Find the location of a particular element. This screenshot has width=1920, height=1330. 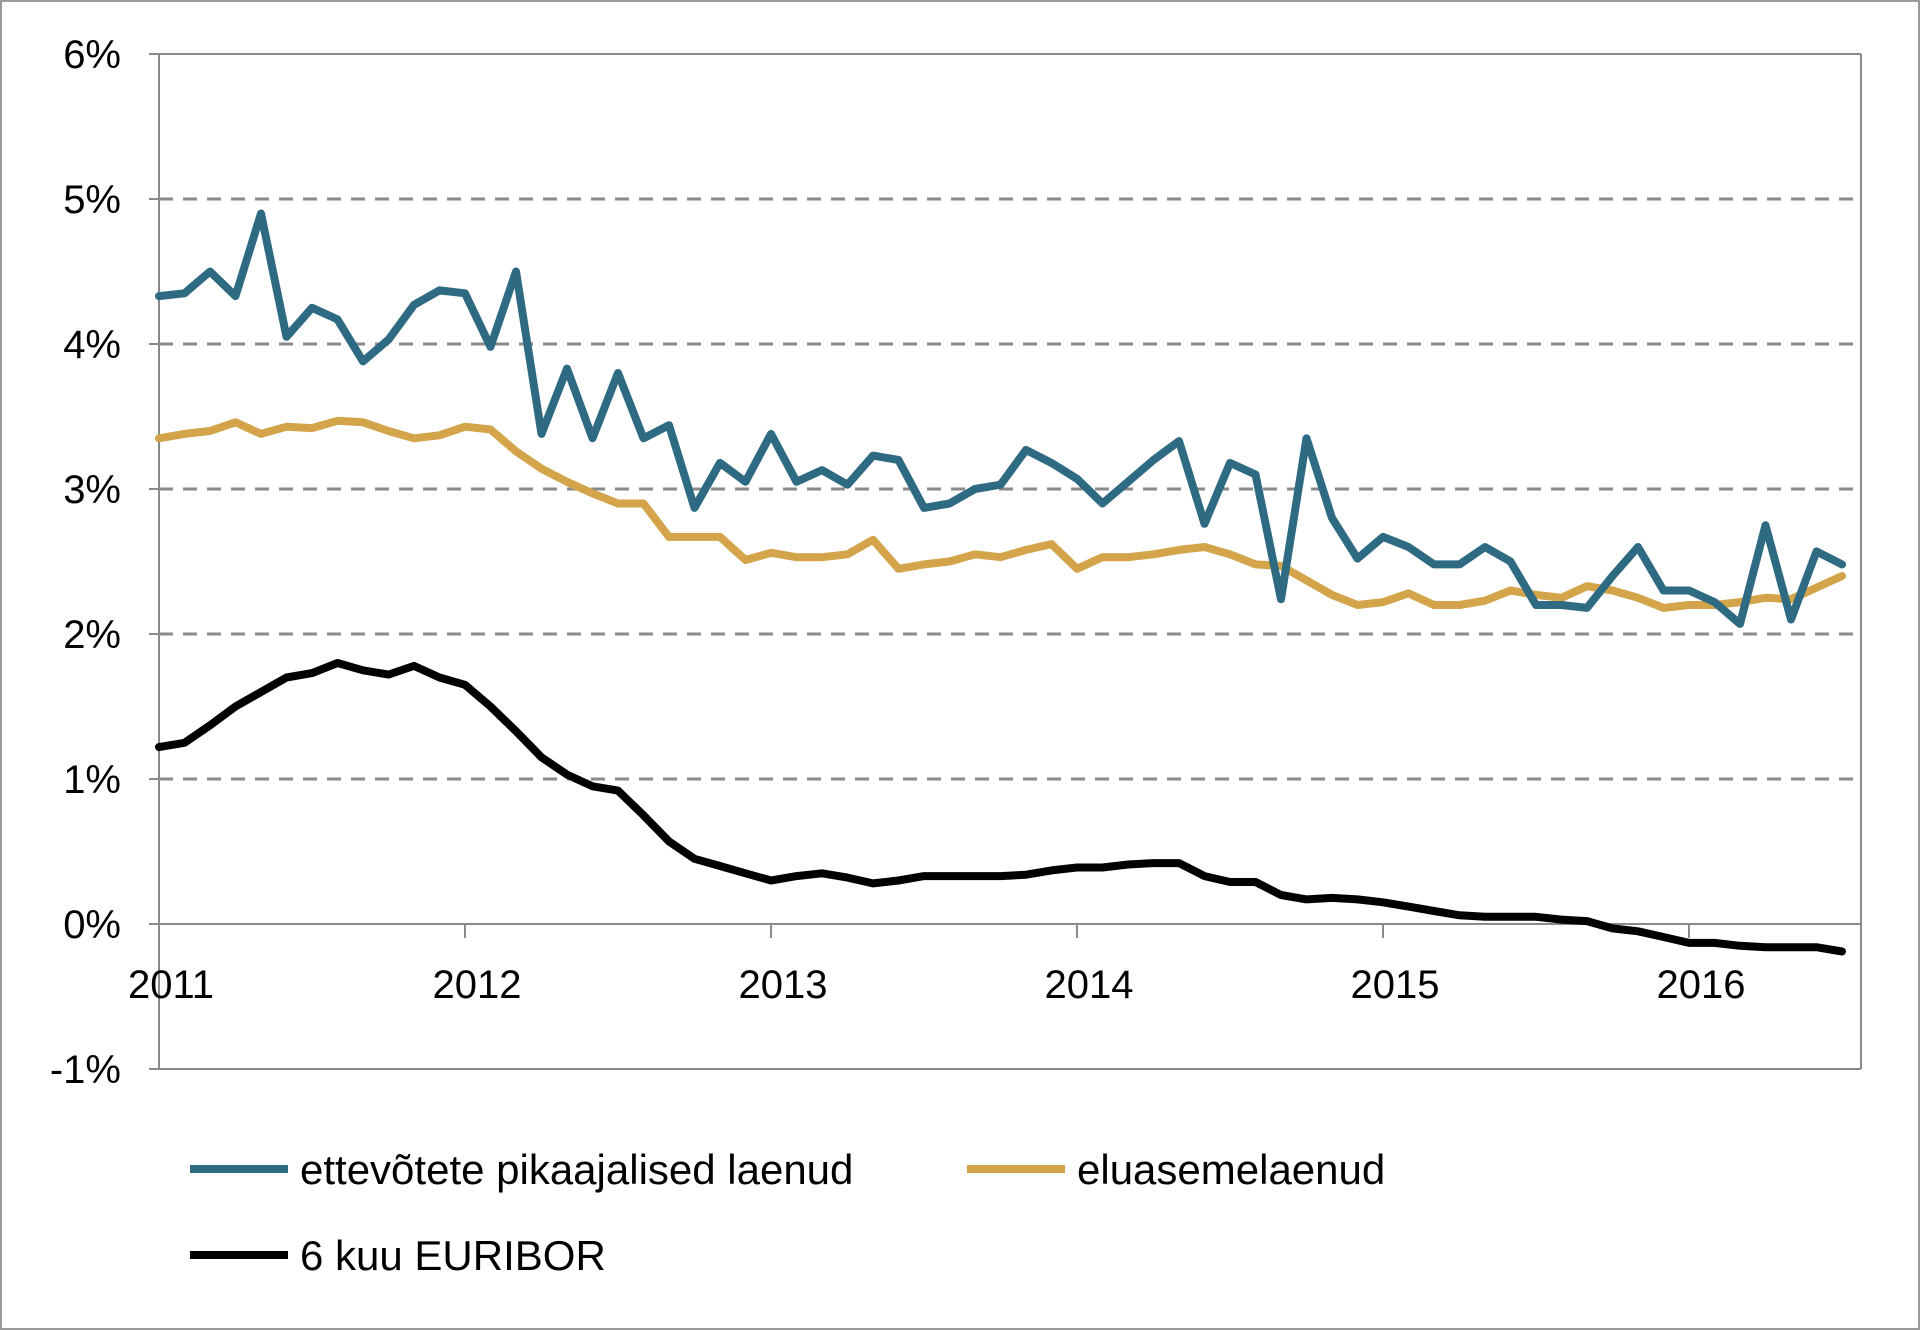

legend-label-2: 6 kuu EURIBOR is located at coordinates (453, 1255).